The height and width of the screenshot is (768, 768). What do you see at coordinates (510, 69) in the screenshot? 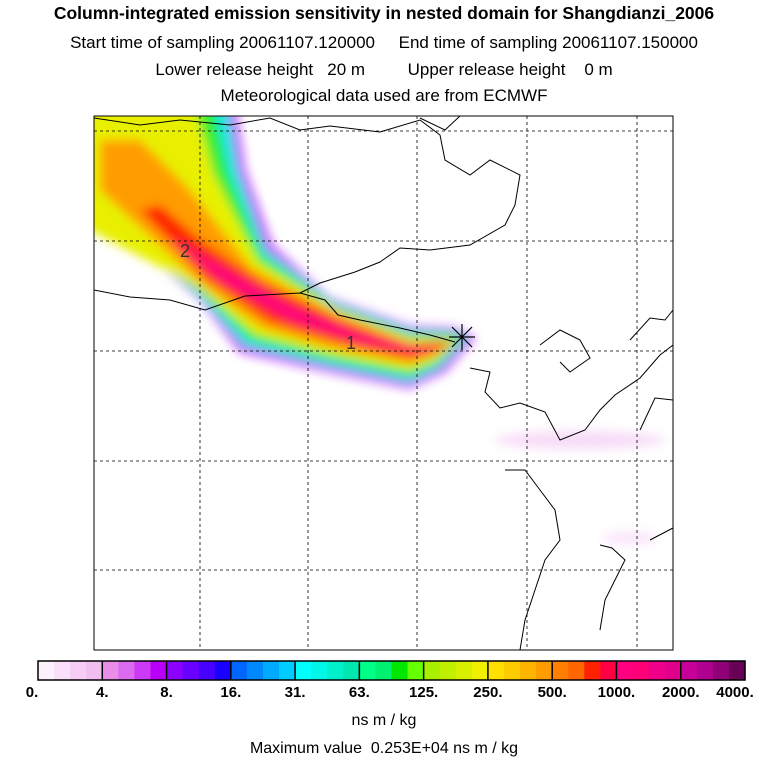
I see `upper-release-label: Upper release height 0 m` at bounding box center [510, 69].